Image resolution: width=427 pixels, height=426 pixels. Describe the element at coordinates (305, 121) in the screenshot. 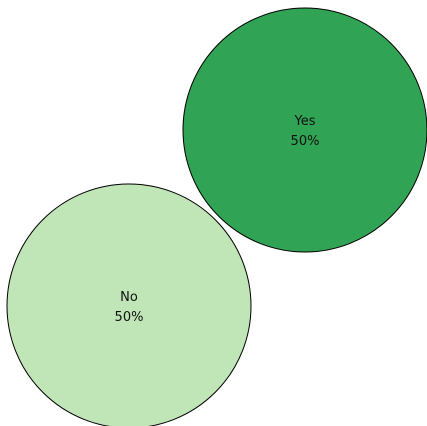

I see `bubble-category-label: Yes` at that location.